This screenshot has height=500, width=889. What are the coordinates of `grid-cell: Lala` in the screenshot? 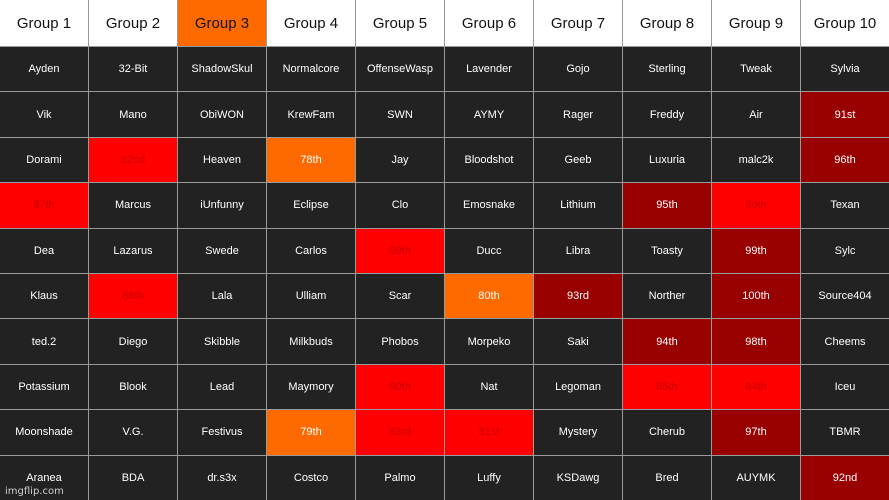 It's located at (222, 296).